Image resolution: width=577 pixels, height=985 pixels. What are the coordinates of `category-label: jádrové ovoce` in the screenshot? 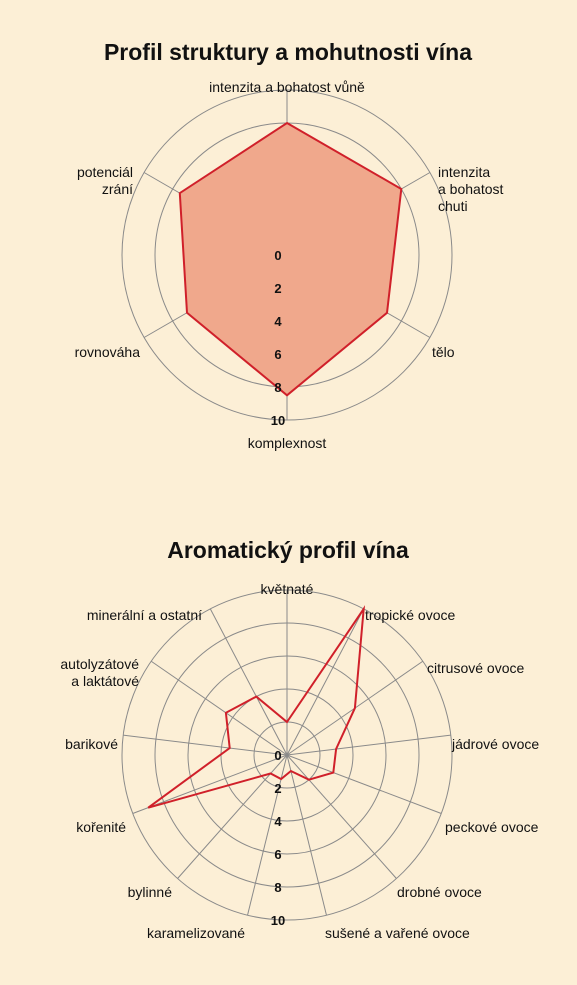 It's located at (495, 744).